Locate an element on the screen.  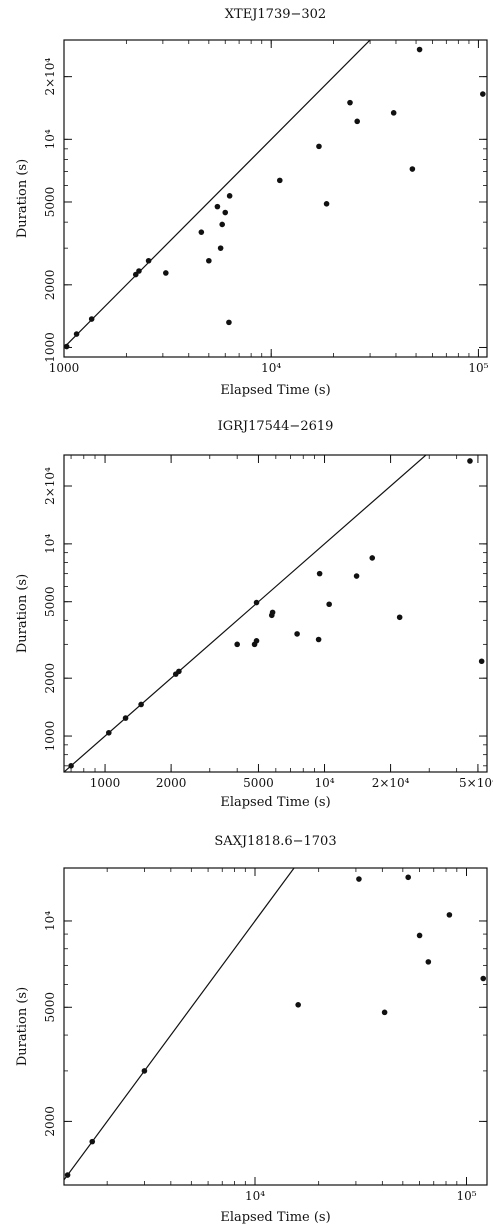
chart-title: XTEJ1739−302 is located at coordinates (275, 14).